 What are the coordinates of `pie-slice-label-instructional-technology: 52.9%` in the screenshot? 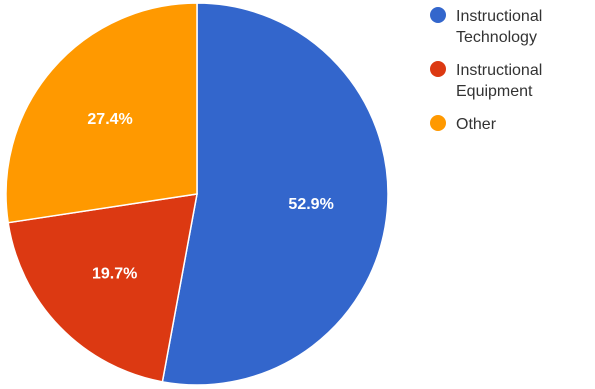 It's located at (310, 204).